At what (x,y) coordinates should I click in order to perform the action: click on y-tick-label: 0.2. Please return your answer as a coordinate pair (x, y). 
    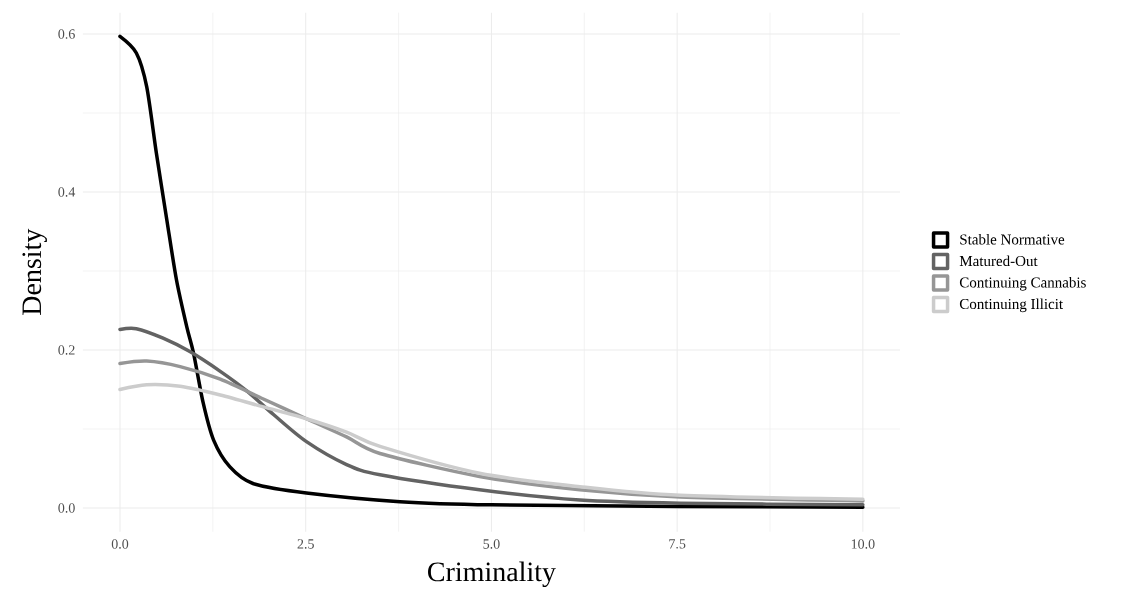
    Looking at the image, I should click on (66, 350).